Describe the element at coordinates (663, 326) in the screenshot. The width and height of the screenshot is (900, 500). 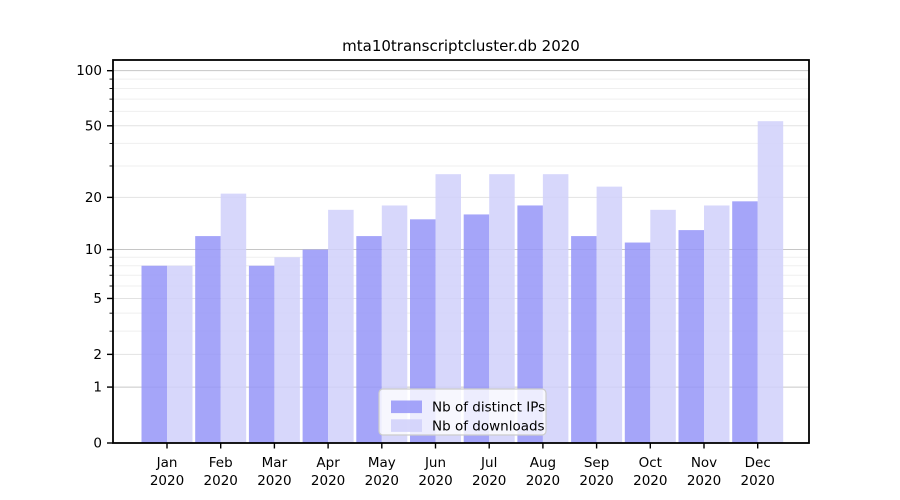
I see `bar-oct-nb-of-downloads` at that location.